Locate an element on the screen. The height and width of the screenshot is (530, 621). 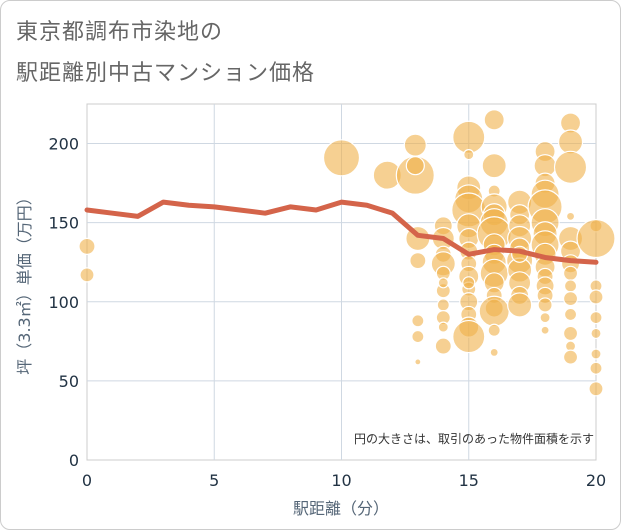
x-tick-label: 10 is located at coordinates (341, 480).